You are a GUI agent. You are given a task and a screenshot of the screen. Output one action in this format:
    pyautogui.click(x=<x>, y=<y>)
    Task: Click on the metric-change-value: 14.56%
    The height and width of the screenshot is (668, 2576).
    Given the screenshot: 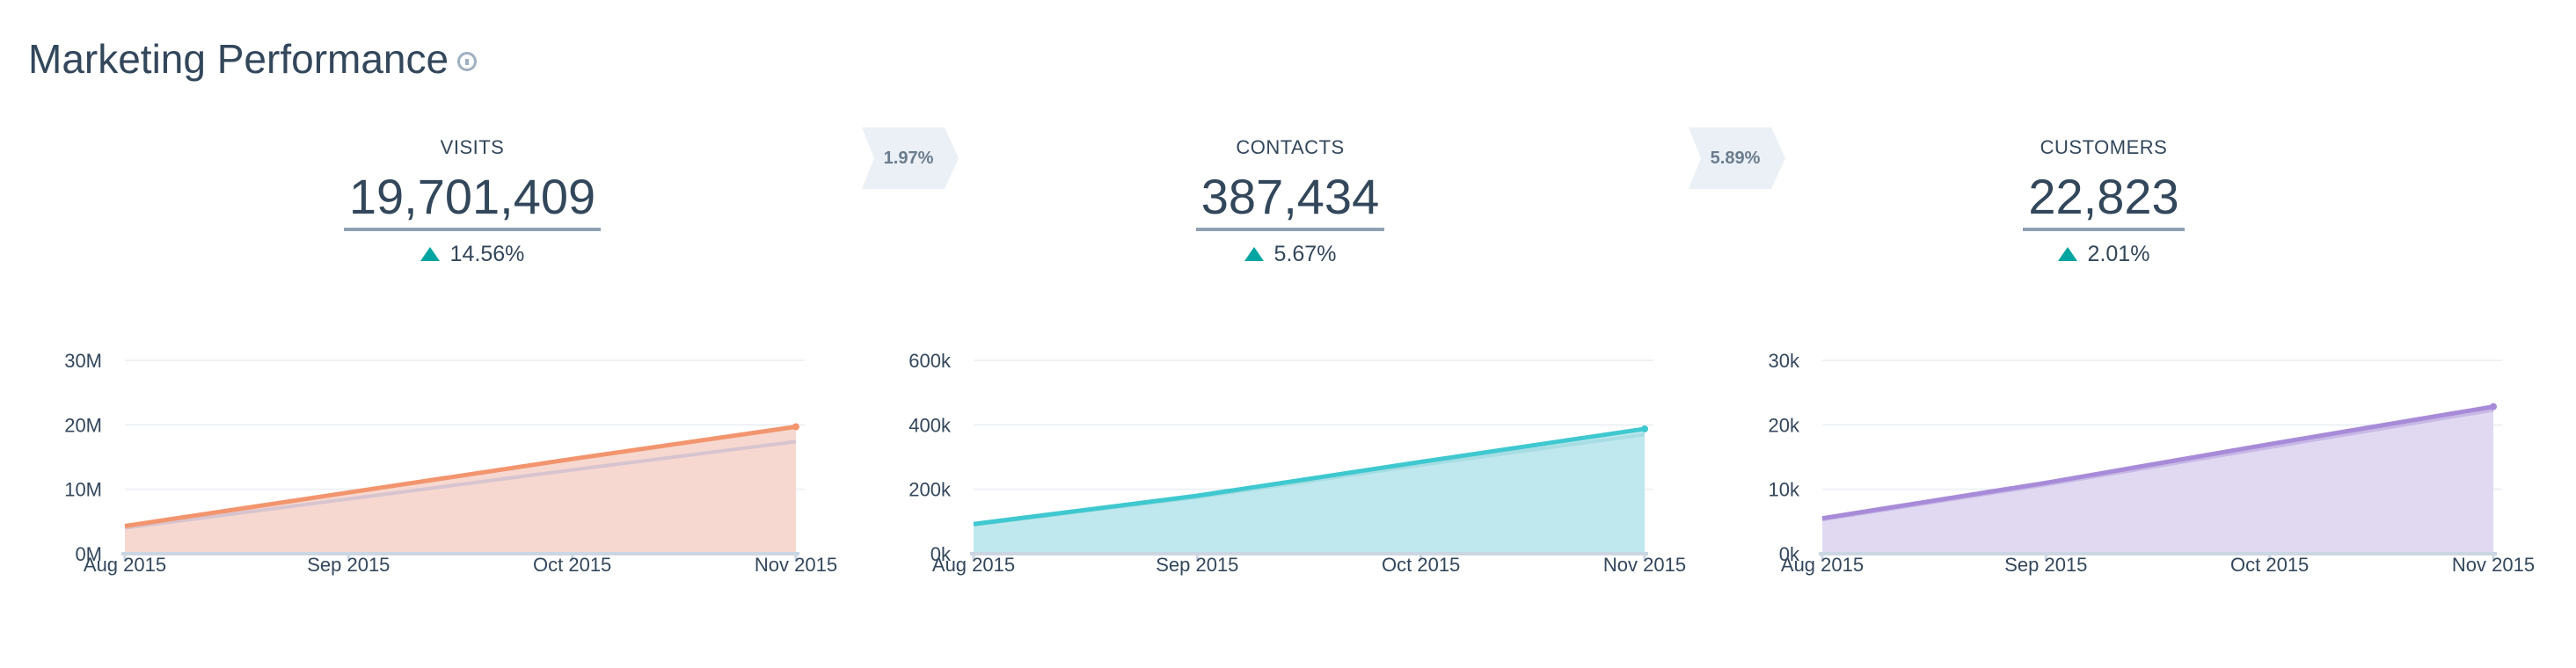 What is the action you would take?
    pyautogui.click(x=487, y=253)
    